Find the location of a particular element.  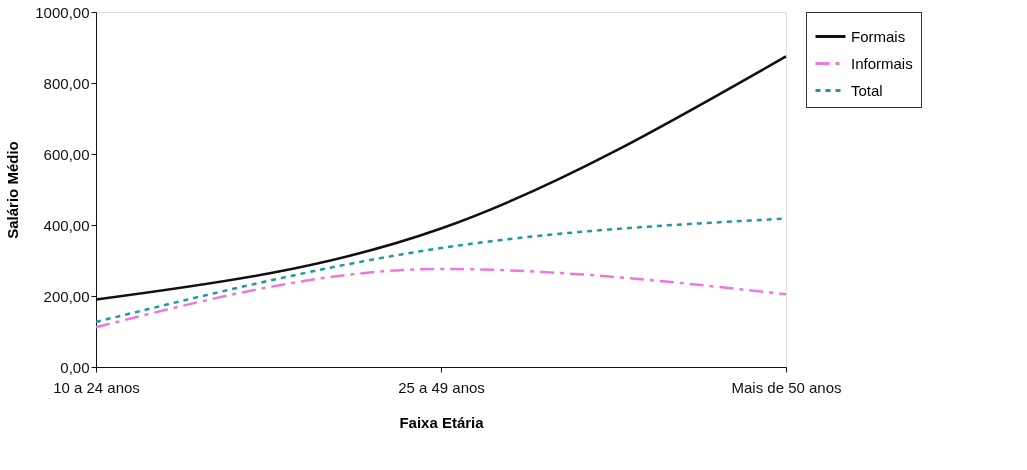

y-tick-label: 400,00 is located at coordinates (66, 225).